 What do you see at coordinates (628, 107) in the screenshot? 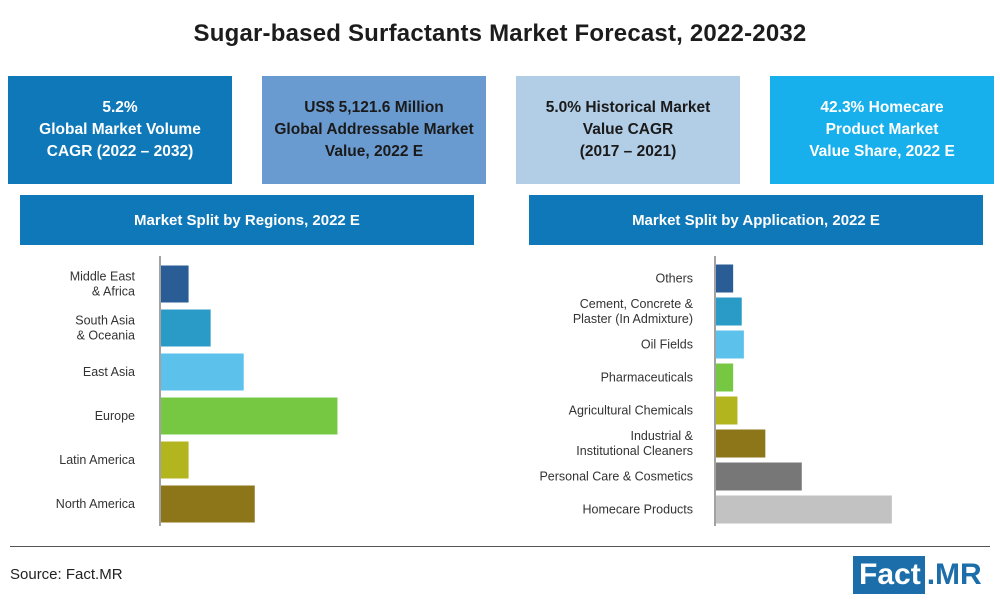
I see `kpi-line: 5.0% Historical Market` at bounding box center [628, 107].